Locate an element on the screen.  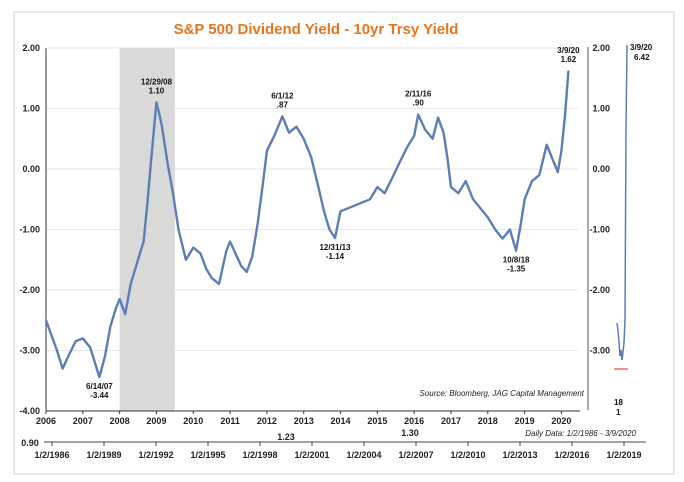
background-x-date: 1/2/2004 is located at coordinates (363, 455).